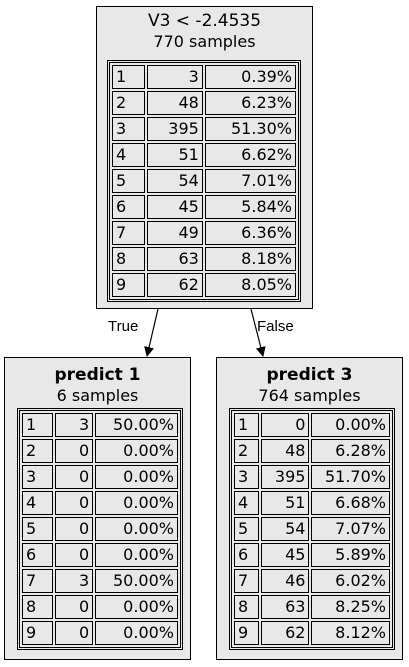  What do you see at coordinates (204, 41) in the screenshot?
I see `root-samples: 770 samples` at bounding box center [204, 41].